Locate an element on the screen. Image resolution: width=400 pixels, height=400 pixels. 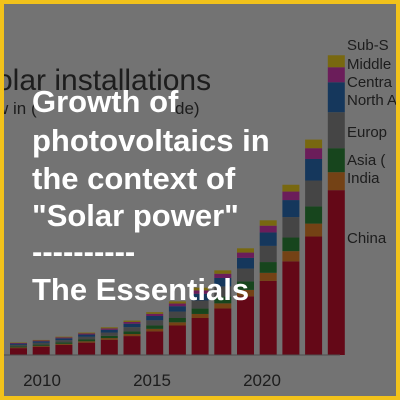
title-line: the context of is located at coordinates (134, 178).